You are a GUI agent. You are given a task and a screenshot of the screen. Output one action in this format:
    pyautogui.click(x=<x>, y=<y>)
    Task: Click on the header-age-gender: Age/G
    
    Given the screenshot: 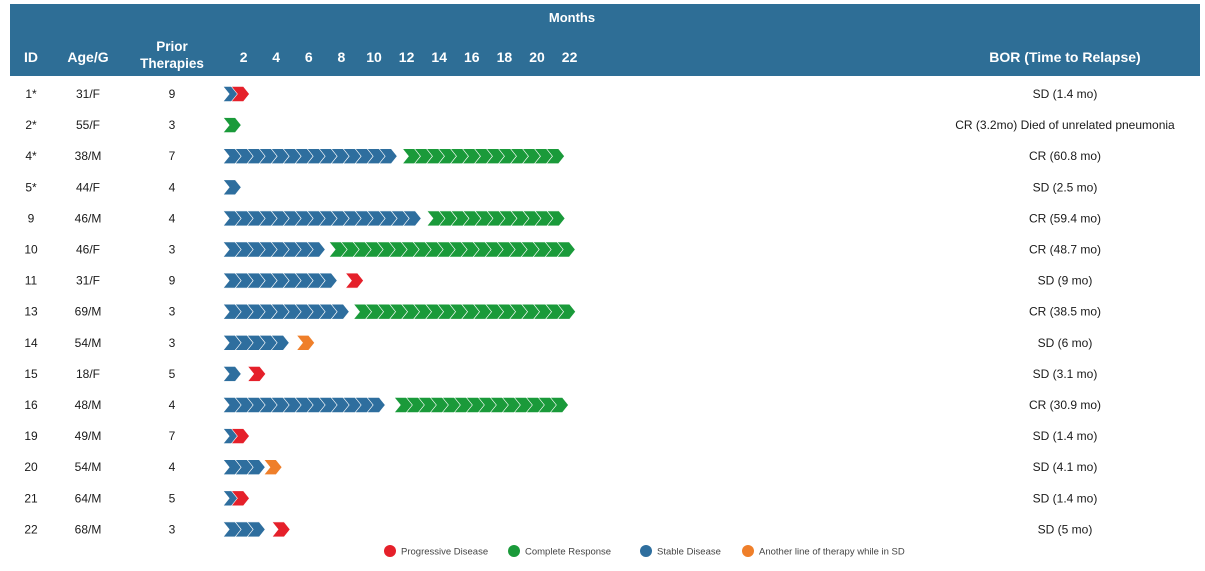 What is the action you would take?
    pyautogui.click(x=87, y=57)
    